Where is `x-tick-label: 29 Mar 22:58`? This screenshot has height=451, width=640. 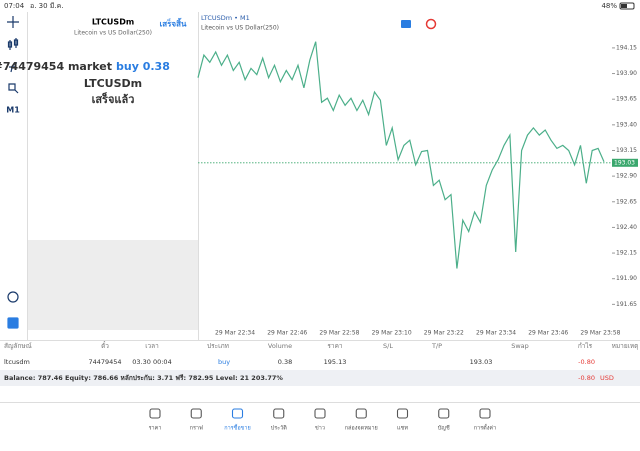 x-tick-label: 29 Mar 22:58 is located at coordinates (339, 333).